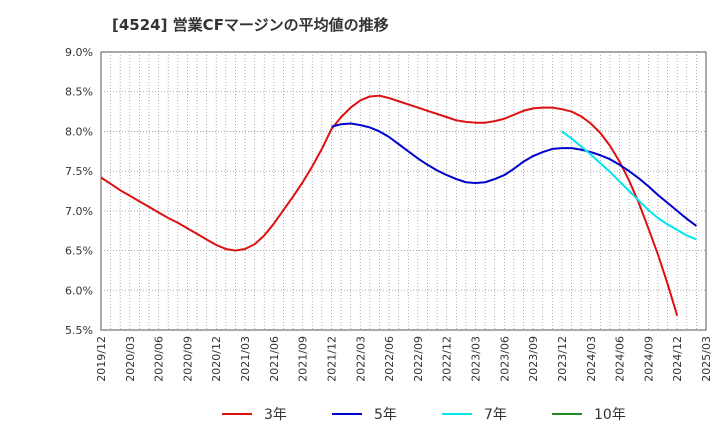  What do you see at coordinates (274, 359) in the screenshot?
I see `x-tick-label: 2021/06` at bounding box center [274, 359].